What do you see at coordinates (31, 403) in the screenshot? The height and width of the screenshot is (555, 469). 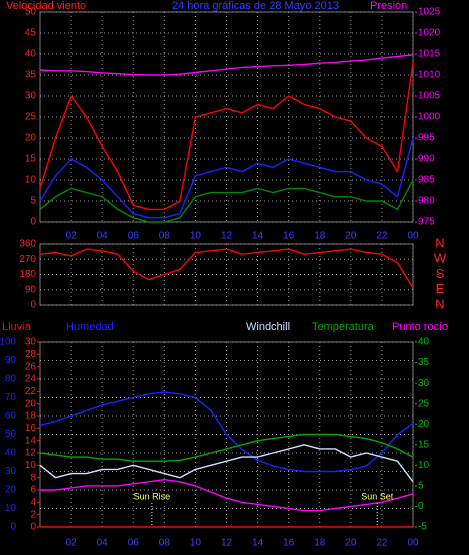 I see `y3-tick-label: 20` at bounding box center [31, 403].